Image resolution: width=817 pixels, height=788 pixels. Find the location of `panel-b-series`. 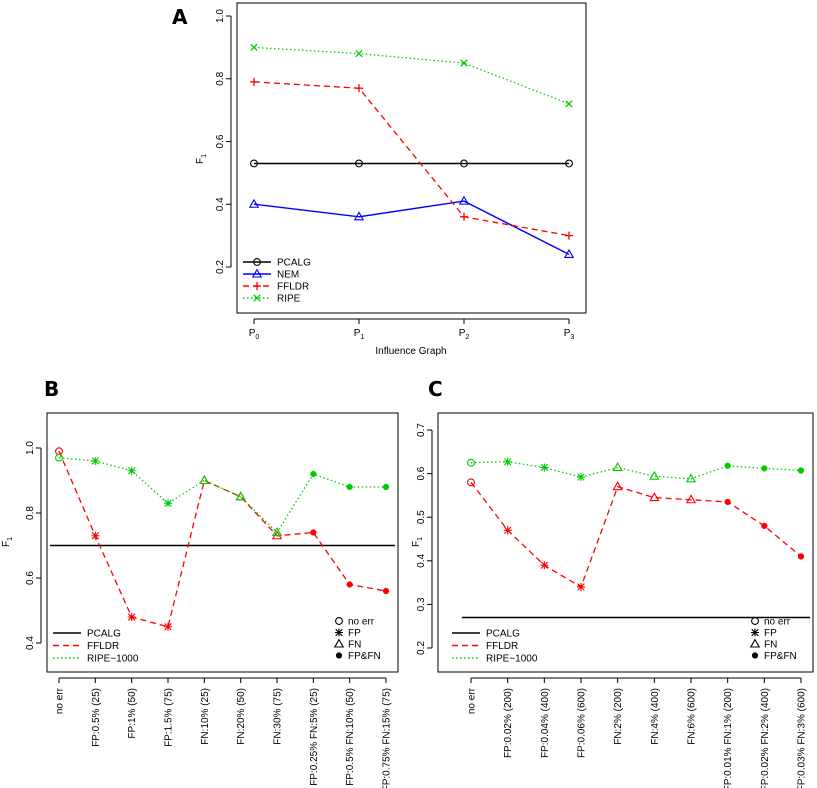

panel-b-series is located at coordinates (222, 539).